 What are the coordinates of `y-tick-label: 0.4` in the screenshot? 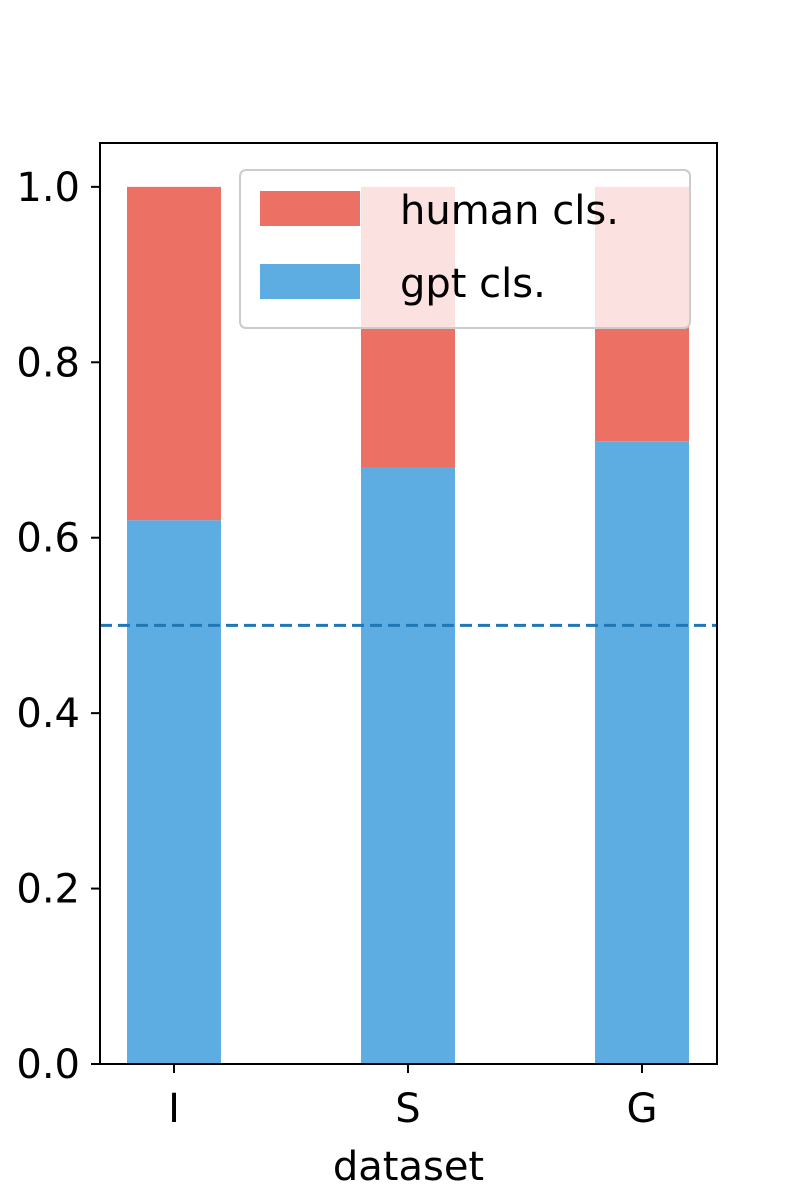 It's located at (48, 714).